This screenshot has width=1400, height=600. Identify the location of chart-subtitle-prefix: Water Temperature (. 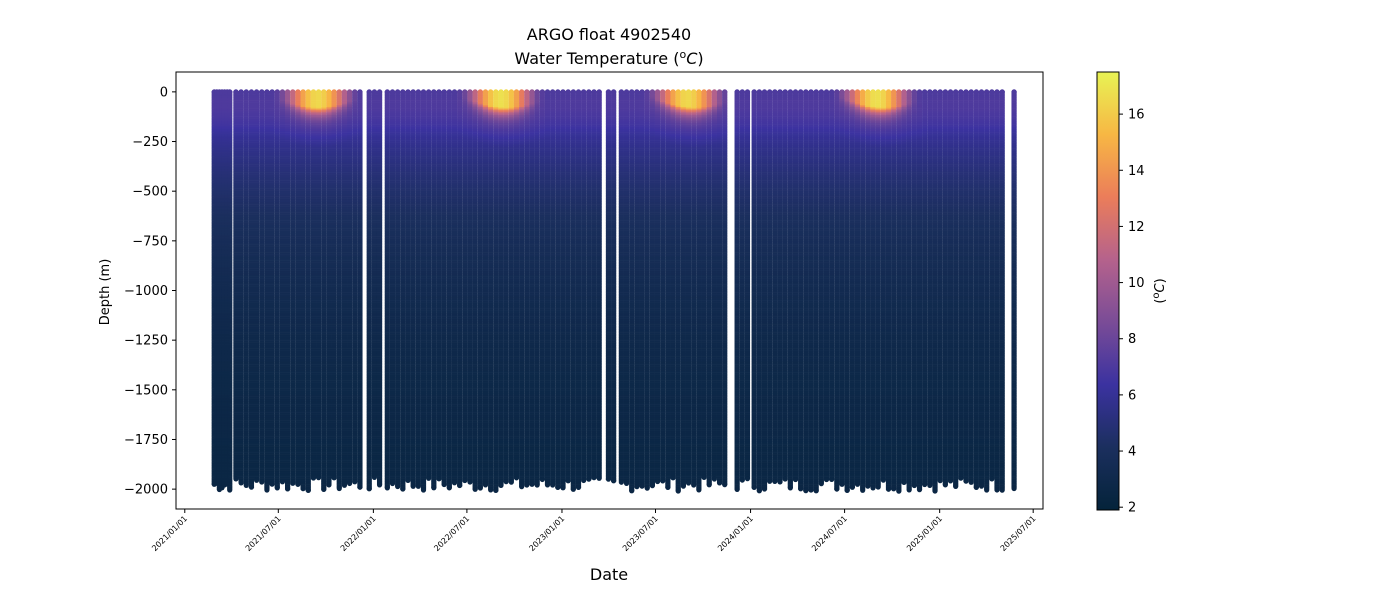
(596, 58).